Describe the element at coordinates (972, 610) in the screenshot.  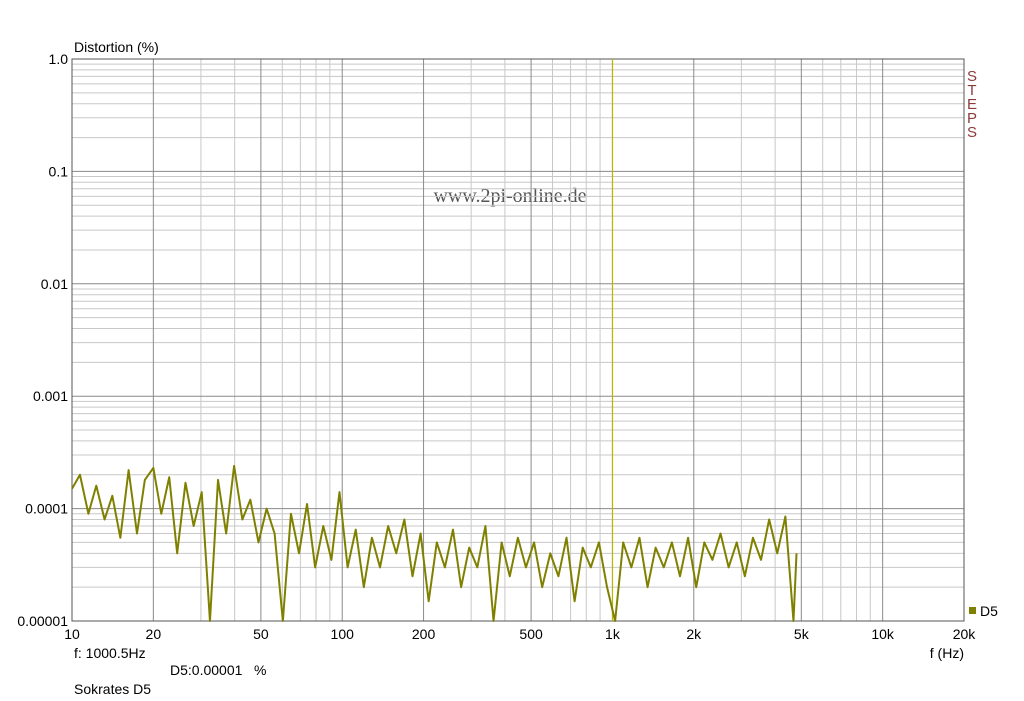
I see `legend-swatch` at that location.